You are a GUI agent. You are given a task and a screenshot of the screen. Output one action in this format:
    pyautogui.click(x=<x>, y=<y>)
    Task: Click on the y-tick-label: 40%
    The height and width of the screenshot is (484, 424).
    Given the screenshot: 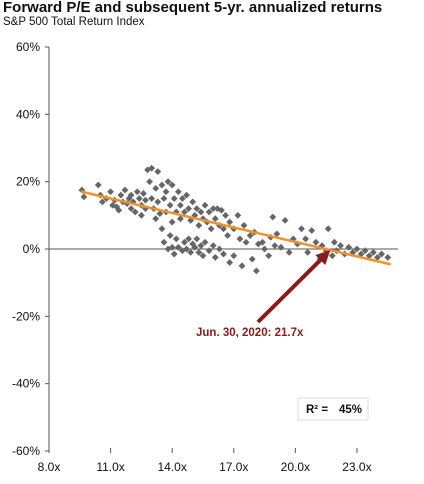 What is the action you would take?
    pyautogui.click(x=28, y=114)
    